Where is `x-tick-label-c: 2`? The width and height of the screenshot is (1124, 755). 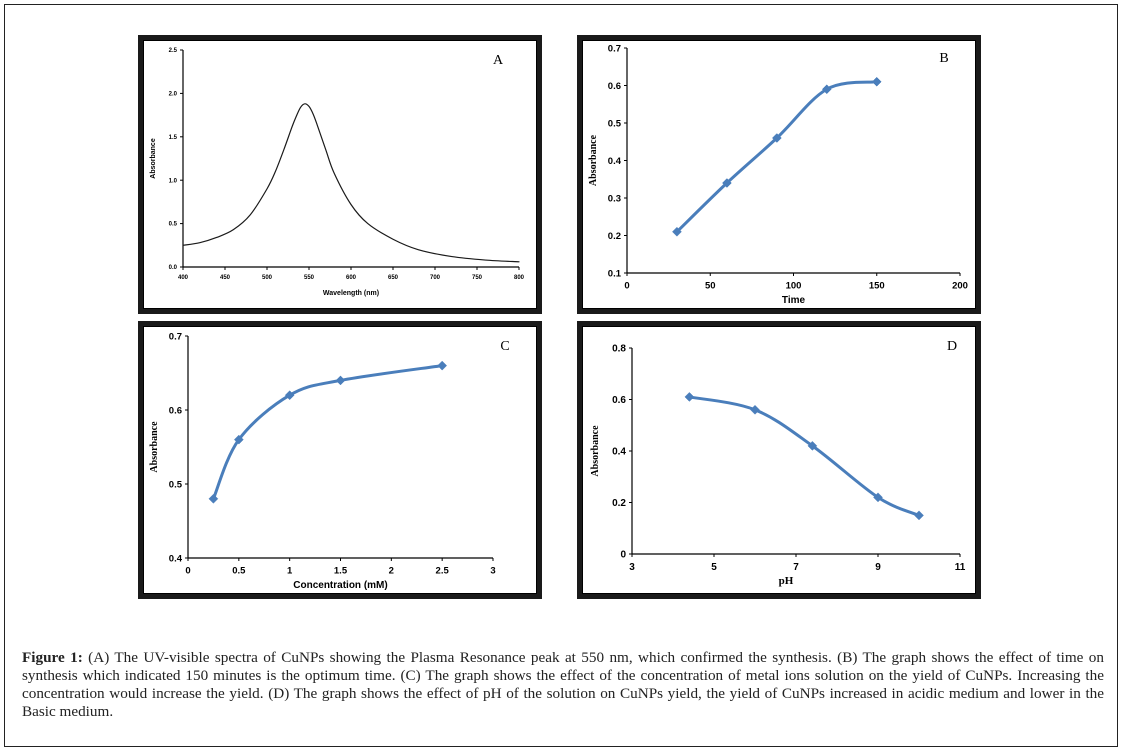
x-tick-label-c: 2 is located at coordinates (391, 571).